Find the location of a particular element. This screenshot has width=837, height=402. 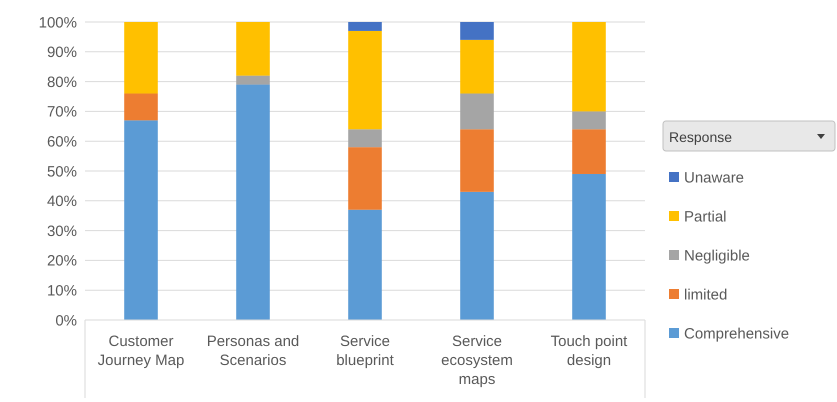

legend-label: Comprehensive is located at coordinates (737, 333).